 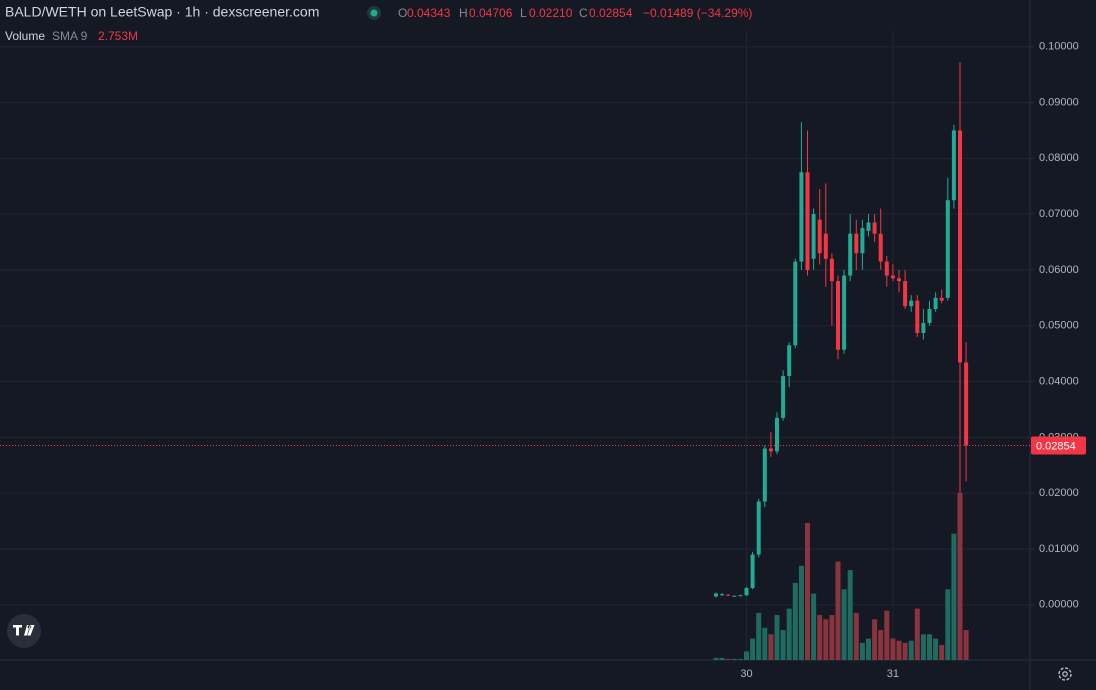 I want to click on y-tick-label: 0.09000, so click(x=1059, y=102).